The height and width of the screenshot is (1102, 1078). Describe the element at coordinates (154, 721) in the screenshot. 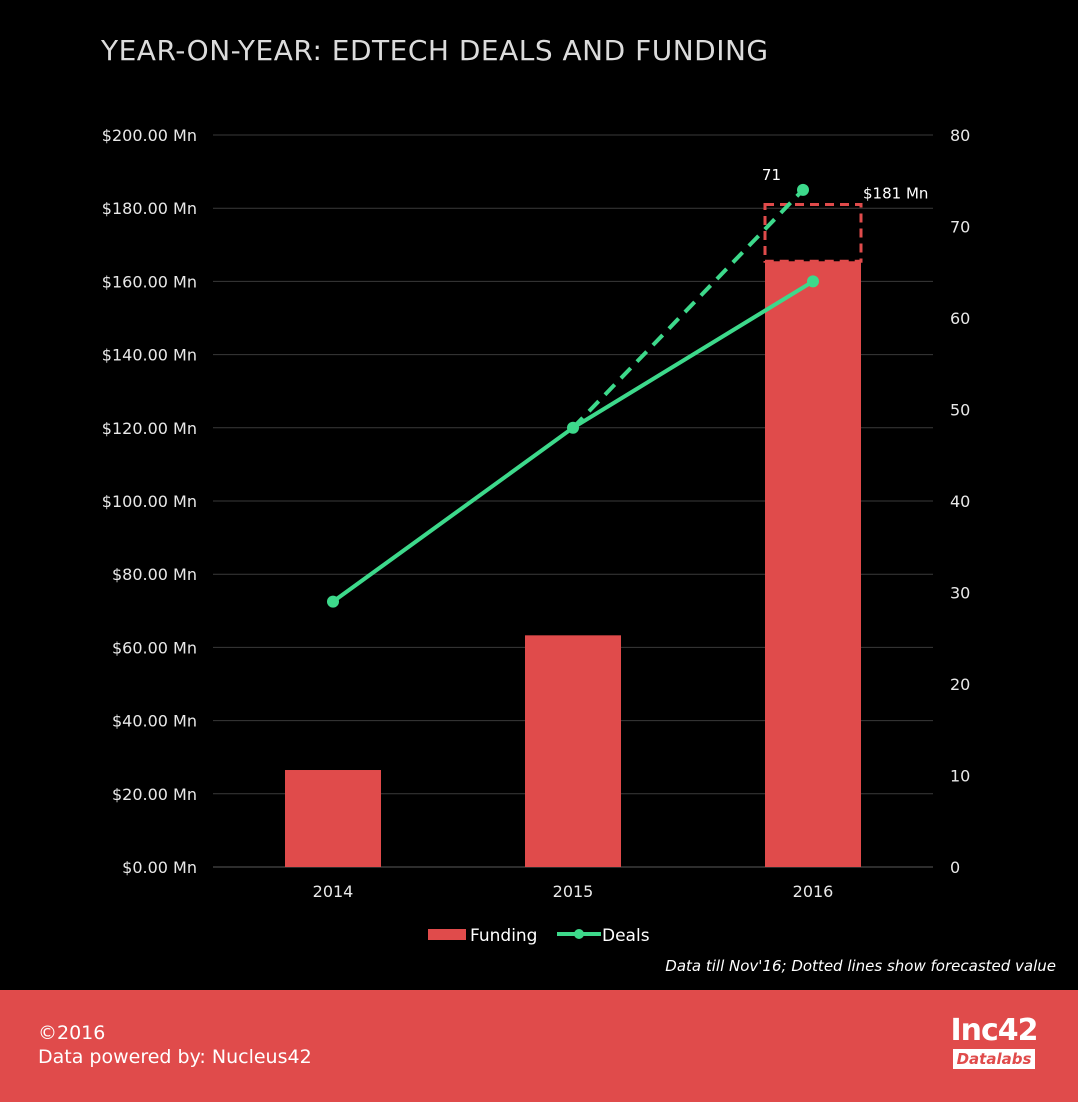

I see `left-tick-label: $40.00 Mn` at that location.